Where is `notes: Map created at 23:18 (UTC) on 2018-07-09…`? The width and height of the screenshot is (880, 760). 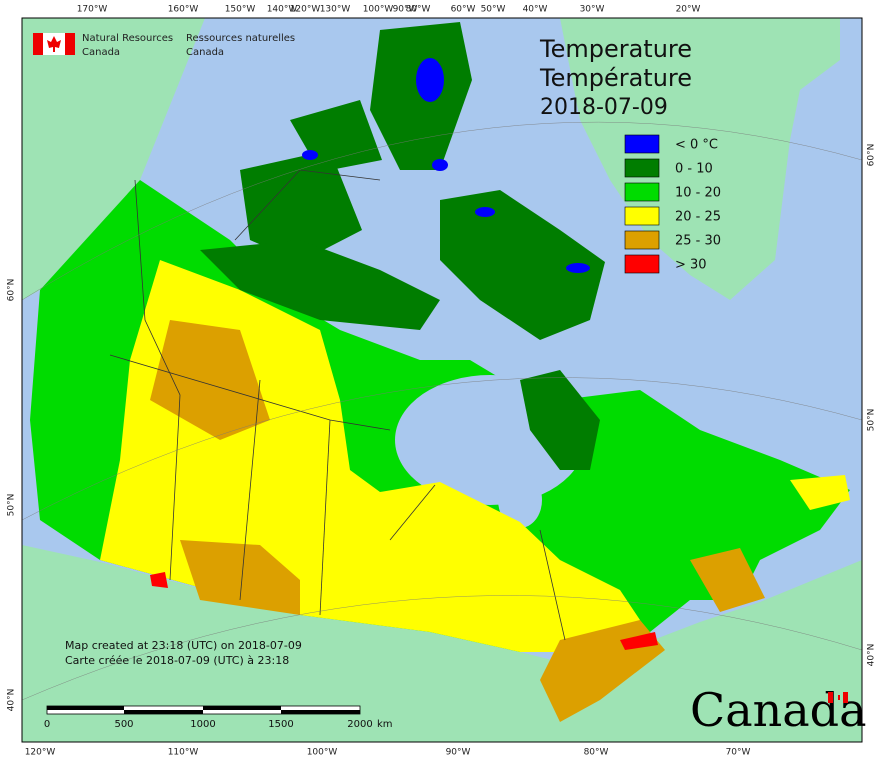
notes: Map created at 23:18 (UTC) on 2018-07-09… is located at coordinates (183, 653).